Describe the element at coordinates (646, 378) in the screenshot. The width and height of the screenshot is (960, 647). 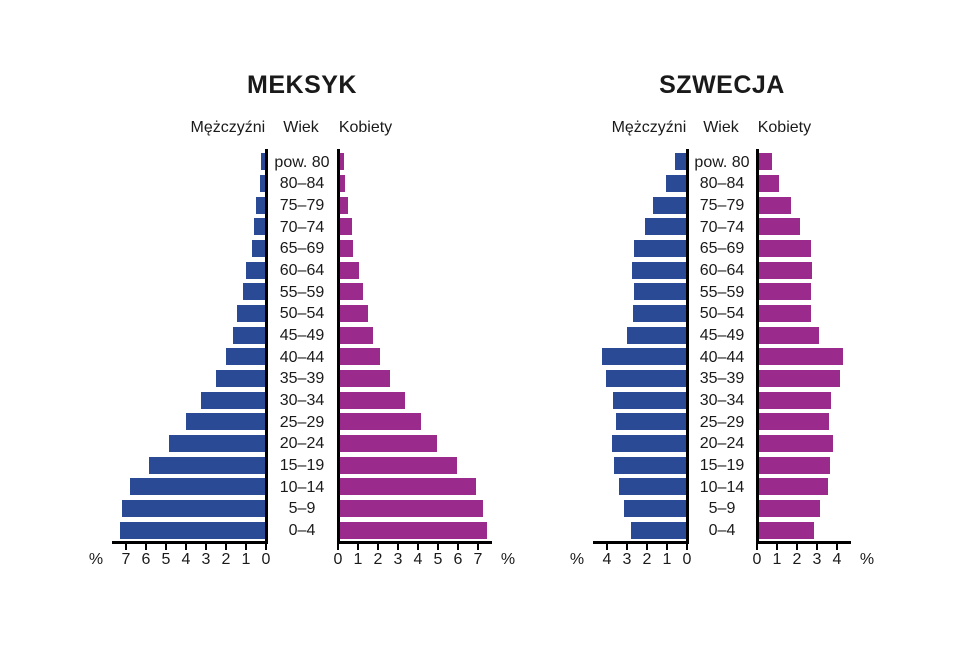
I see `bar-male-35–39` at that location.